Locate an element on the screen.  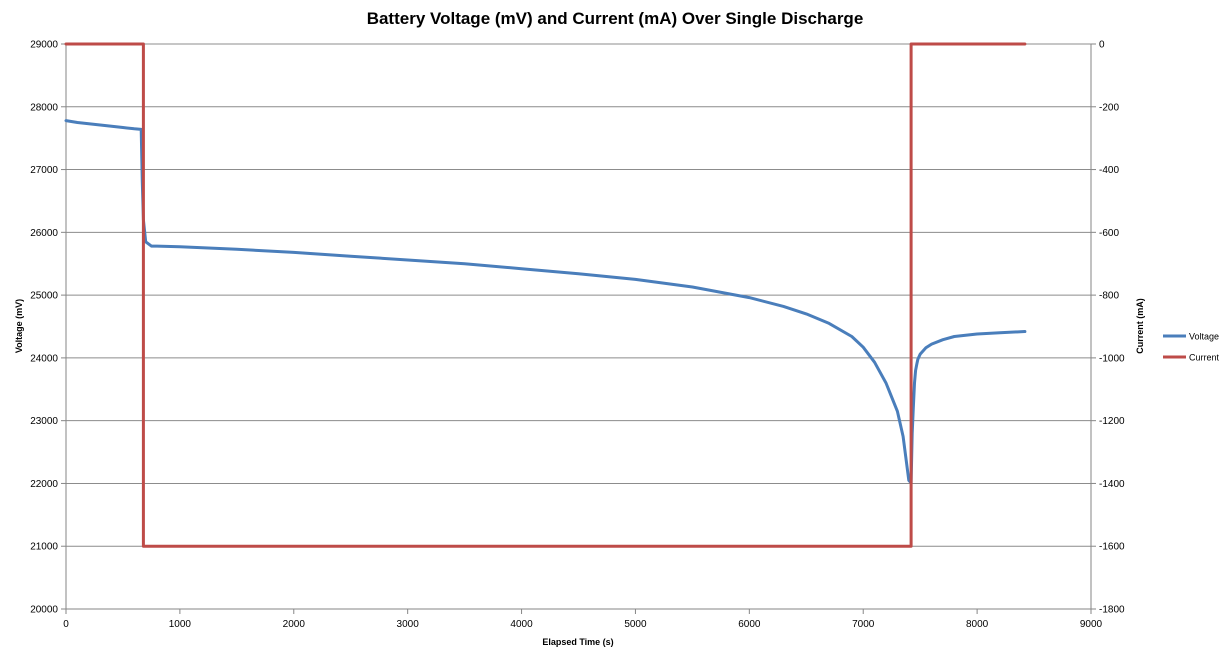
y2-tick-label: -1800 is located at coordinates (1112, 610).